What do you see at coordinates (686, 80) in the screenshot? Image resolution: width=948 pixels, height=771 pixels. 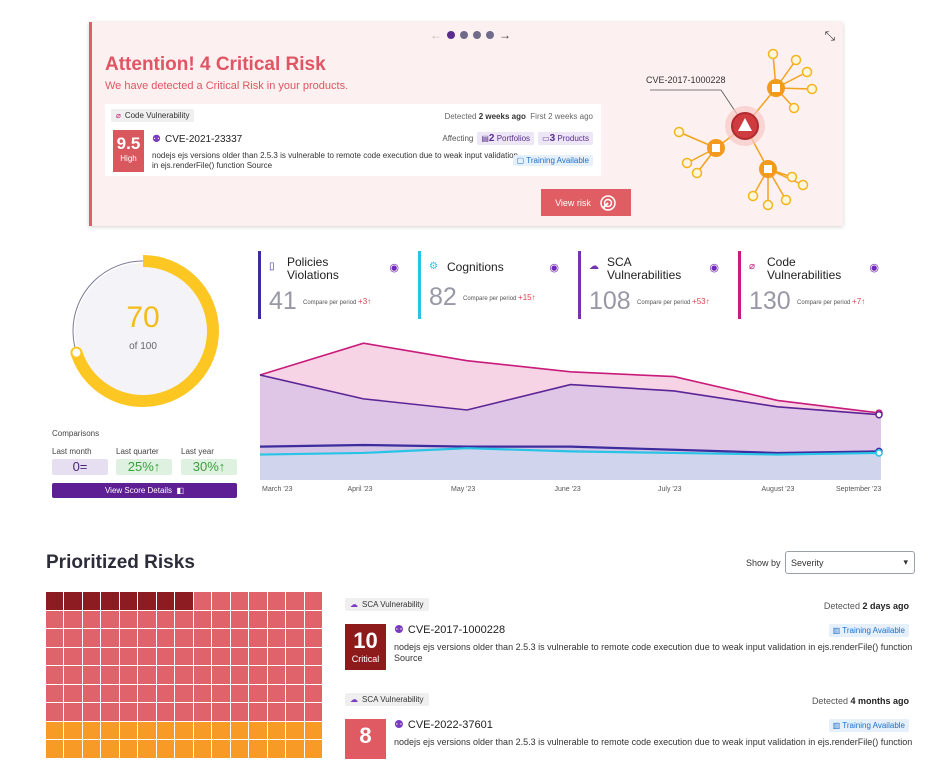 I see `graph-cve-label: CVE-2017-1000228` at bounding box center [686, 80].